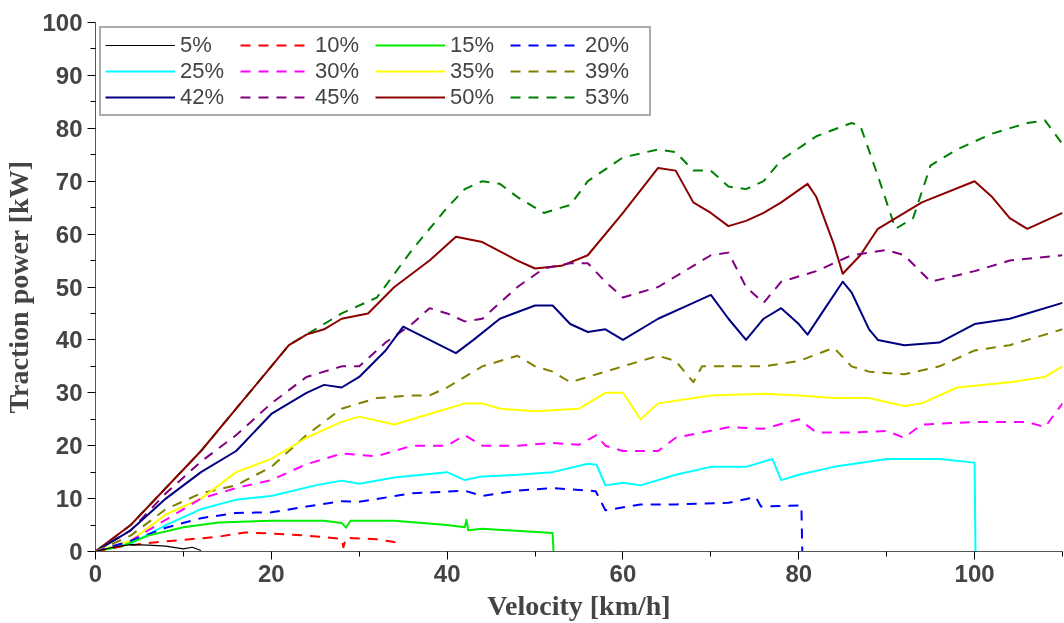  Describe the element at coordinates (69, 234) in the screenshot. I see `y-tick-label: 60` at that location.